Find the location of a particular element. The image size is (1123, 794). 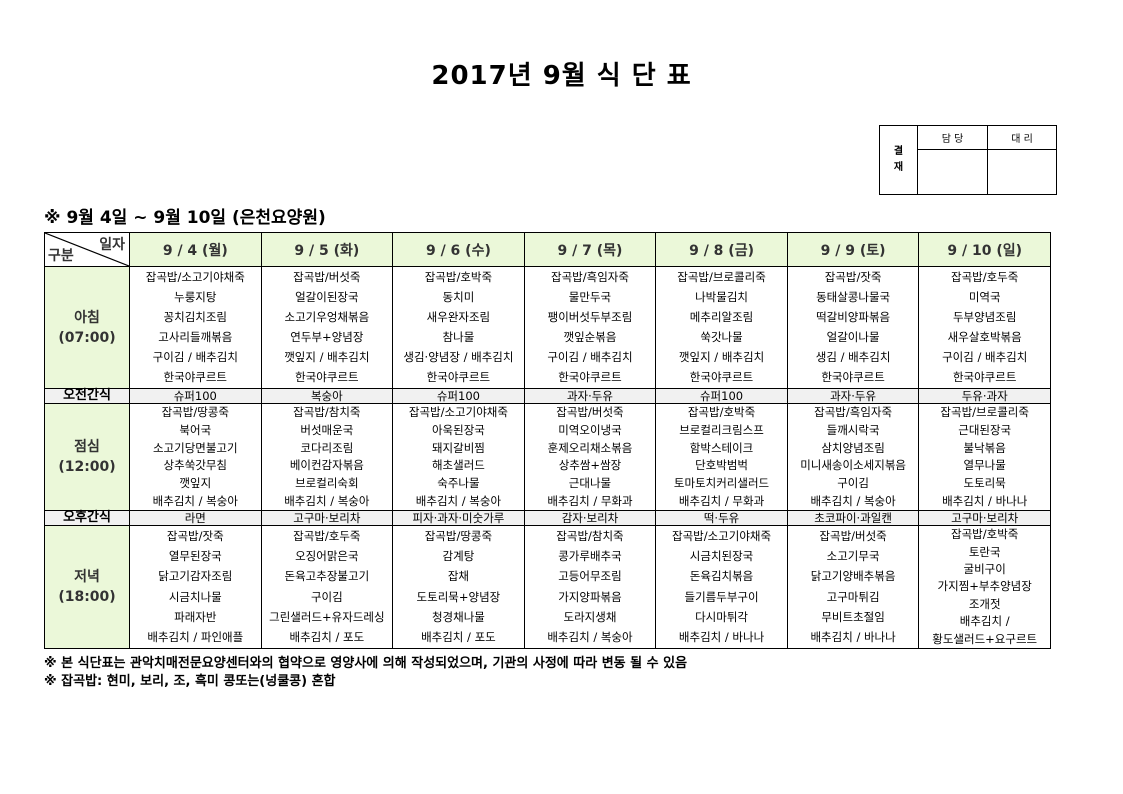

menu-item: 무비트초절임 is located at coordinates (853, 616).